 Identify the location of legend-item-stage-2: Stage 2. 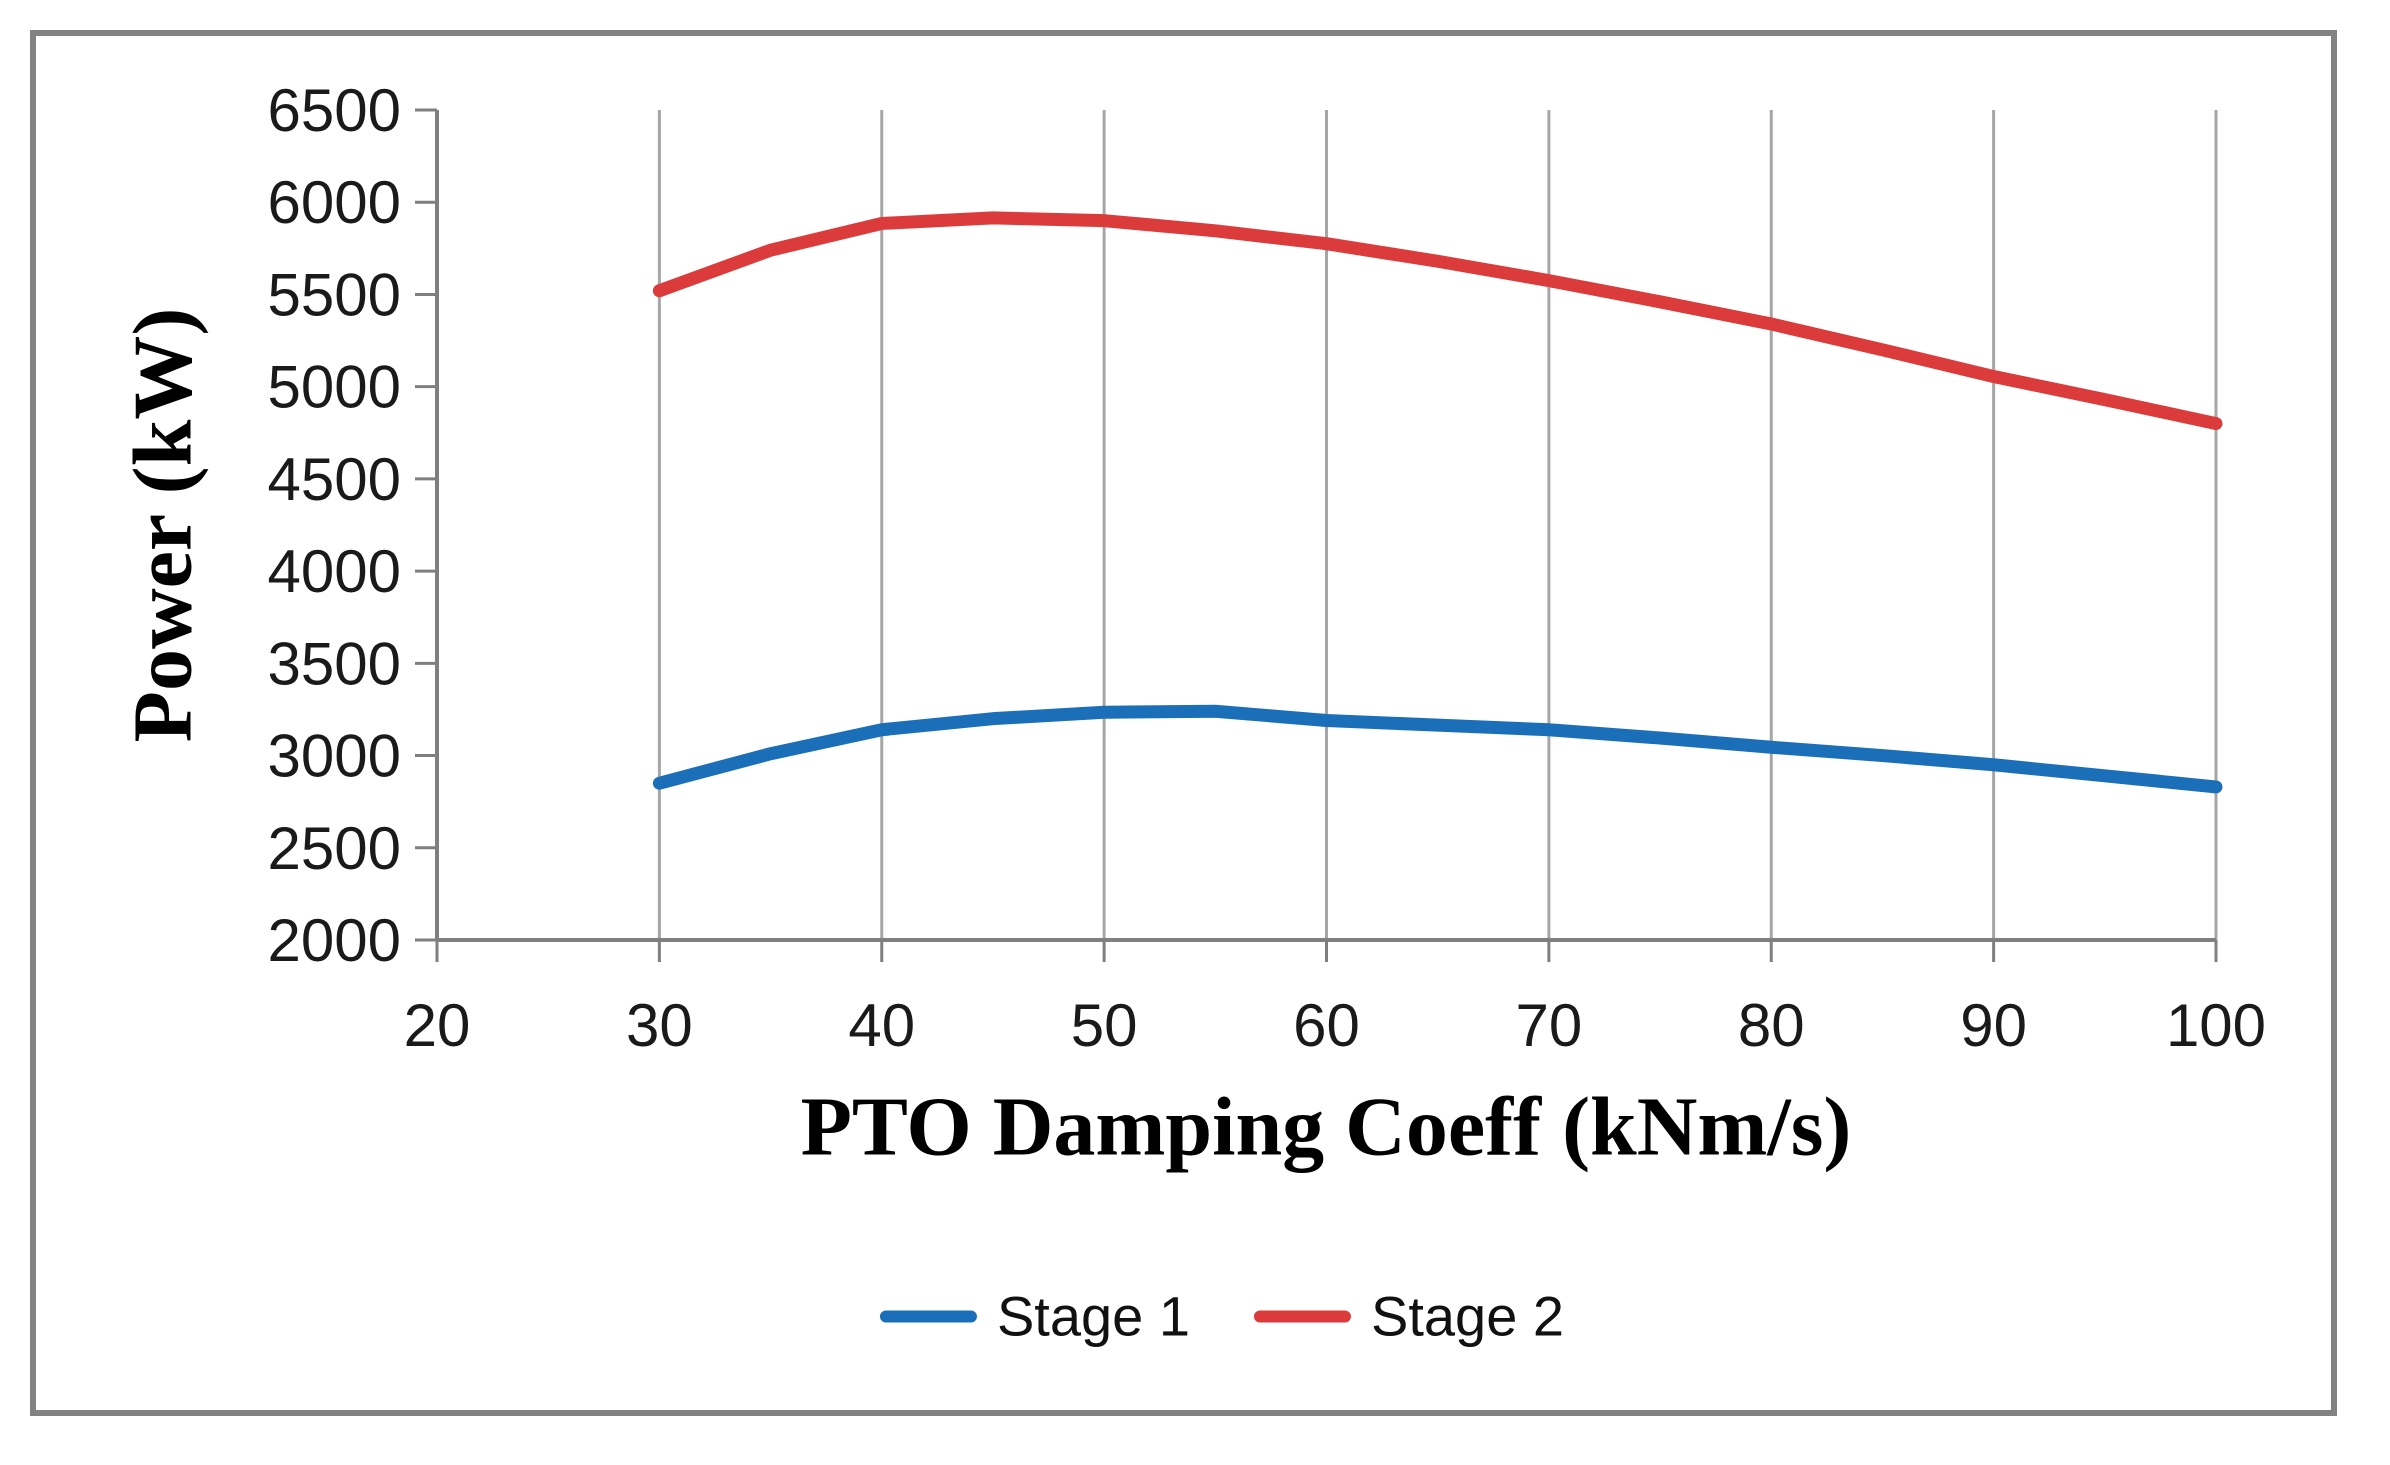
(1409, 1316).